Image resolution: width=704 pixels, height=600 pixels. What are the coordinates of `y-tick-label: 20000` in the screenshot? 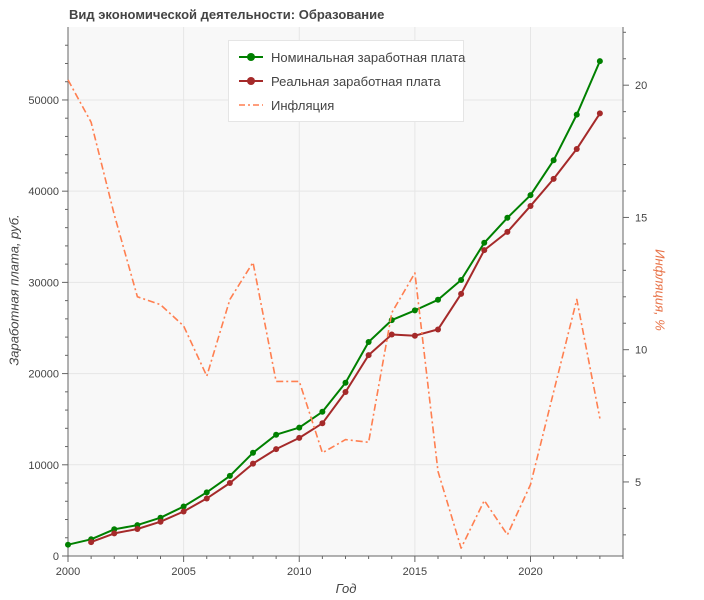 It's located at (43, 375).